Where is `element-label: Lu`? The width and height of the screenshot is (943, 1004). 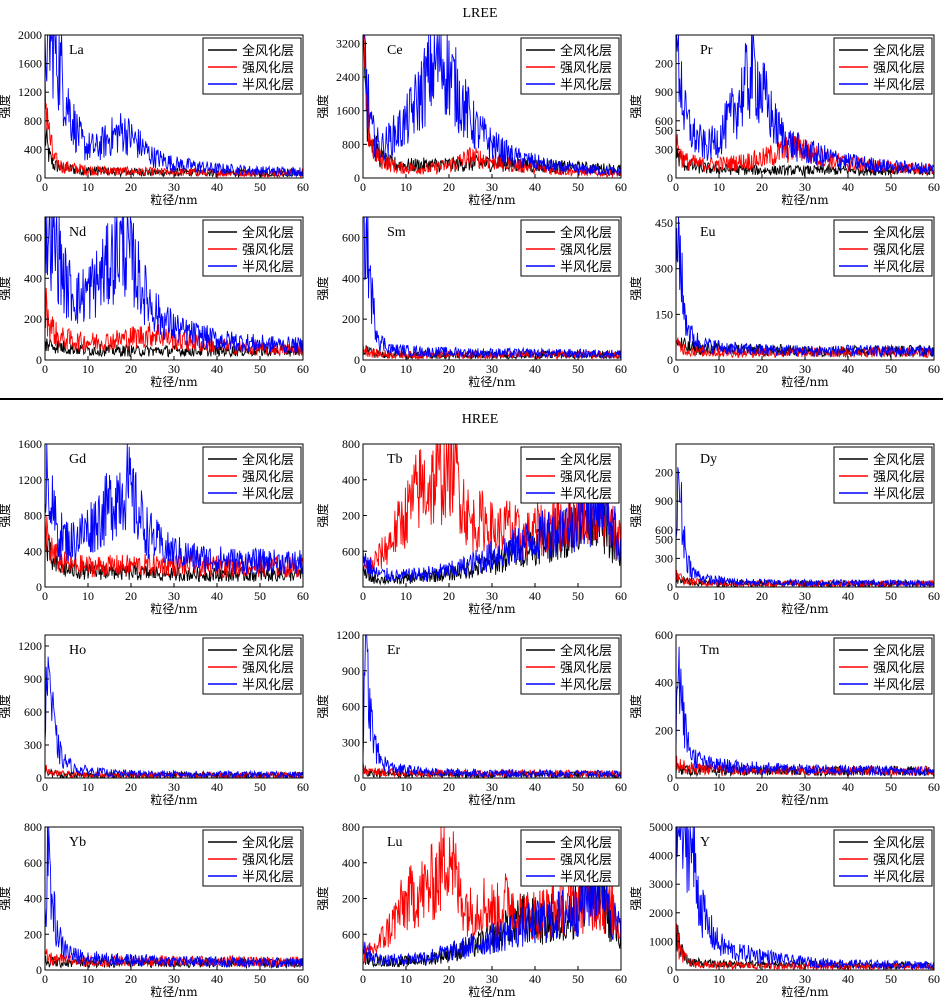
element-label: Lu is located at coordinates (395, 842).